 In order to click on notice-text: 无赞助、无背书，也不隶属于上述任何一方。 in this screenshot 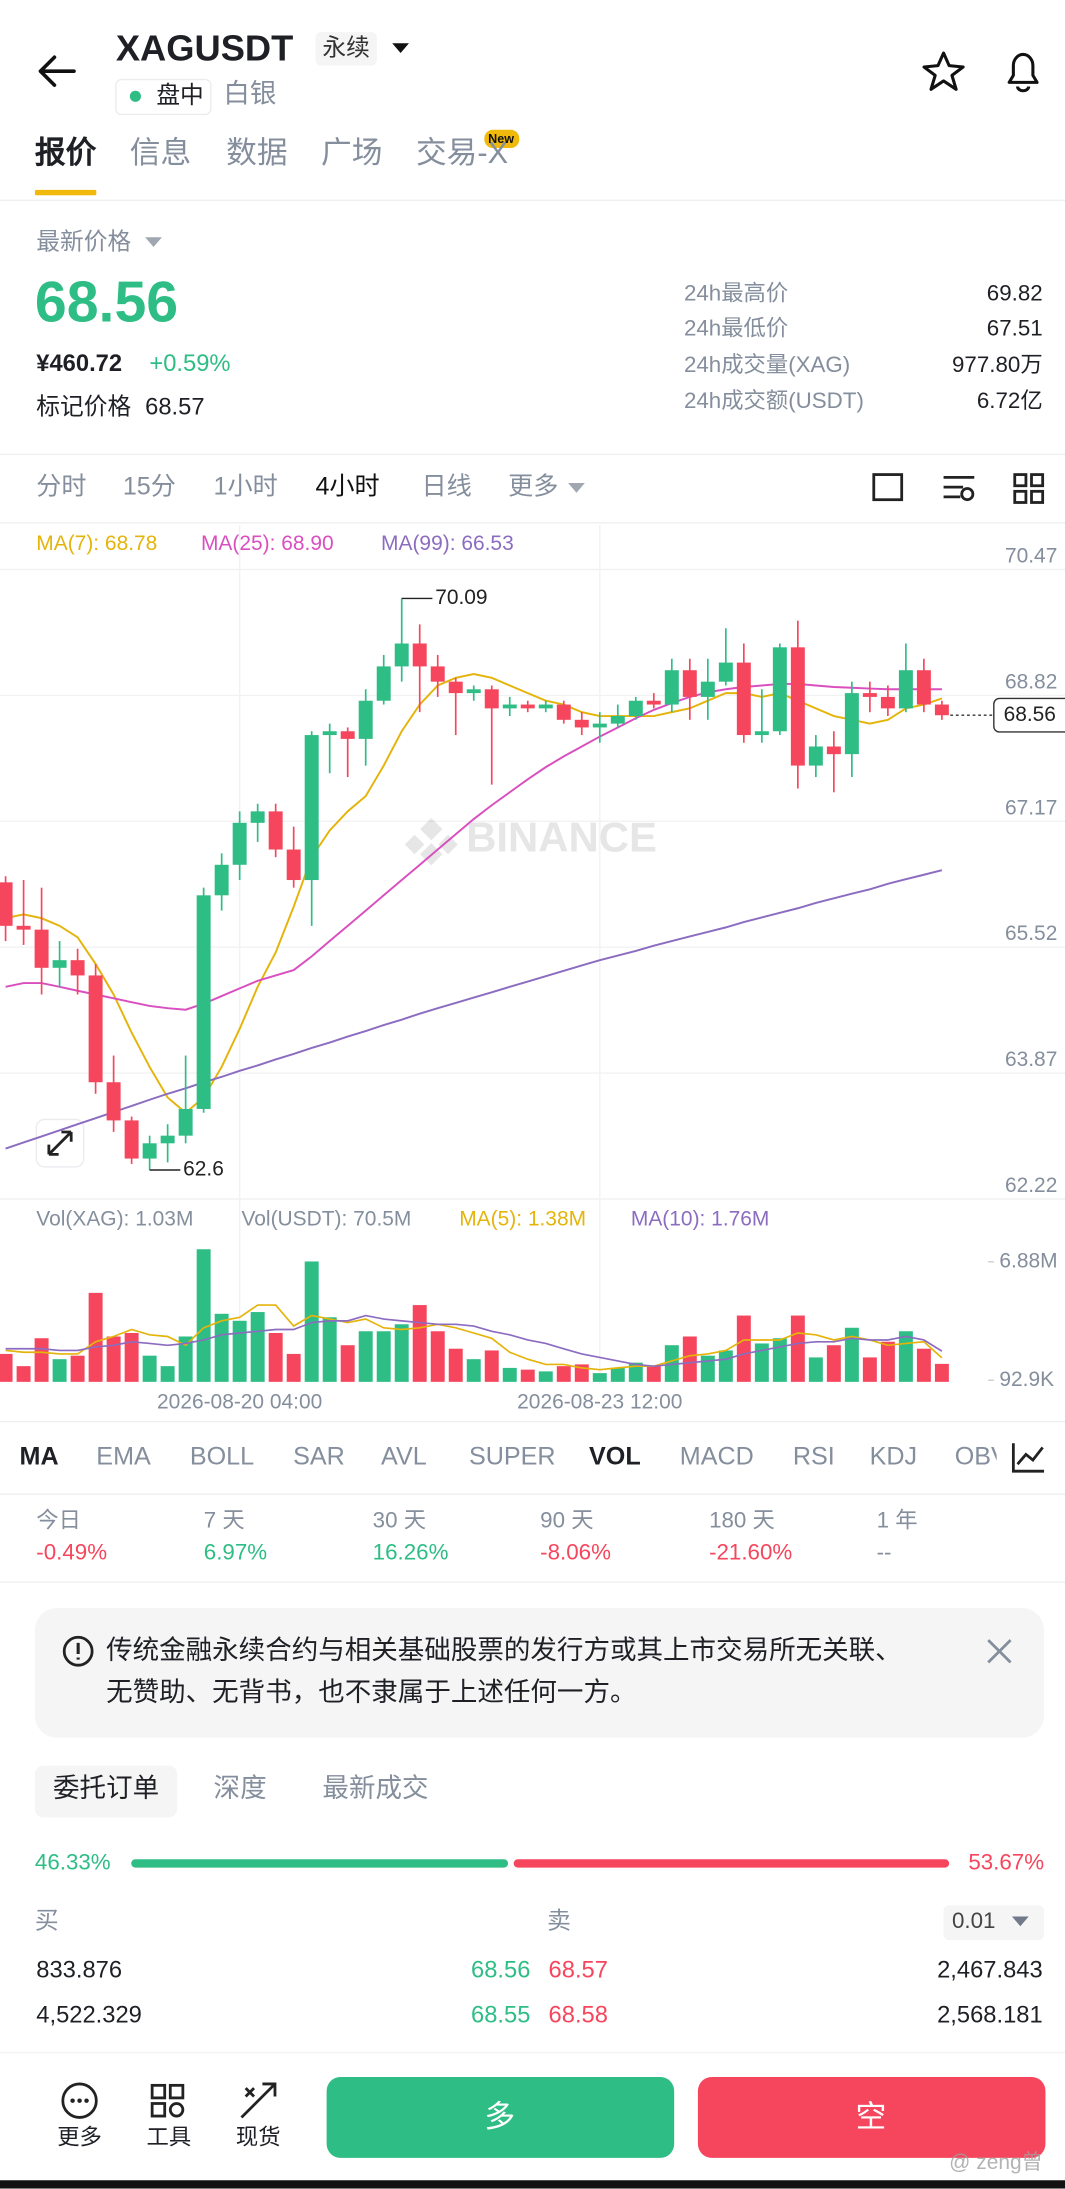, I will do `click(371, 1693)`.